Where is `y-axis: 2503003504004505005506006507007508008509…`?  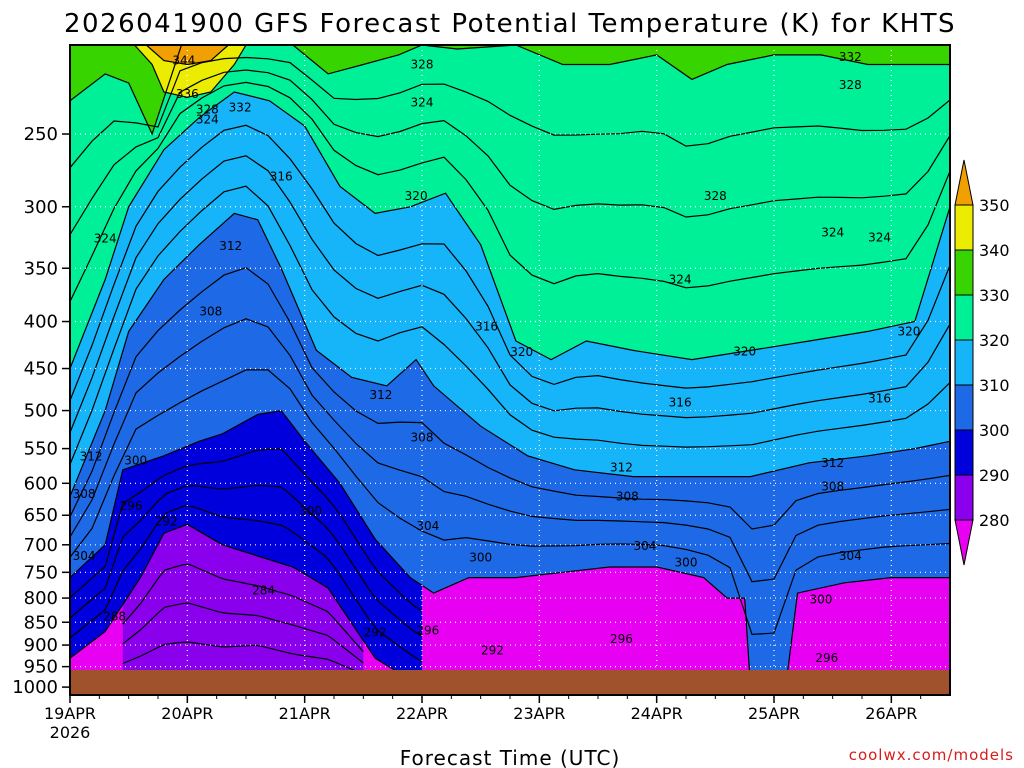
y-axis: 2503003504004505005506006507007508008509… is located at coordinates (41, 411).